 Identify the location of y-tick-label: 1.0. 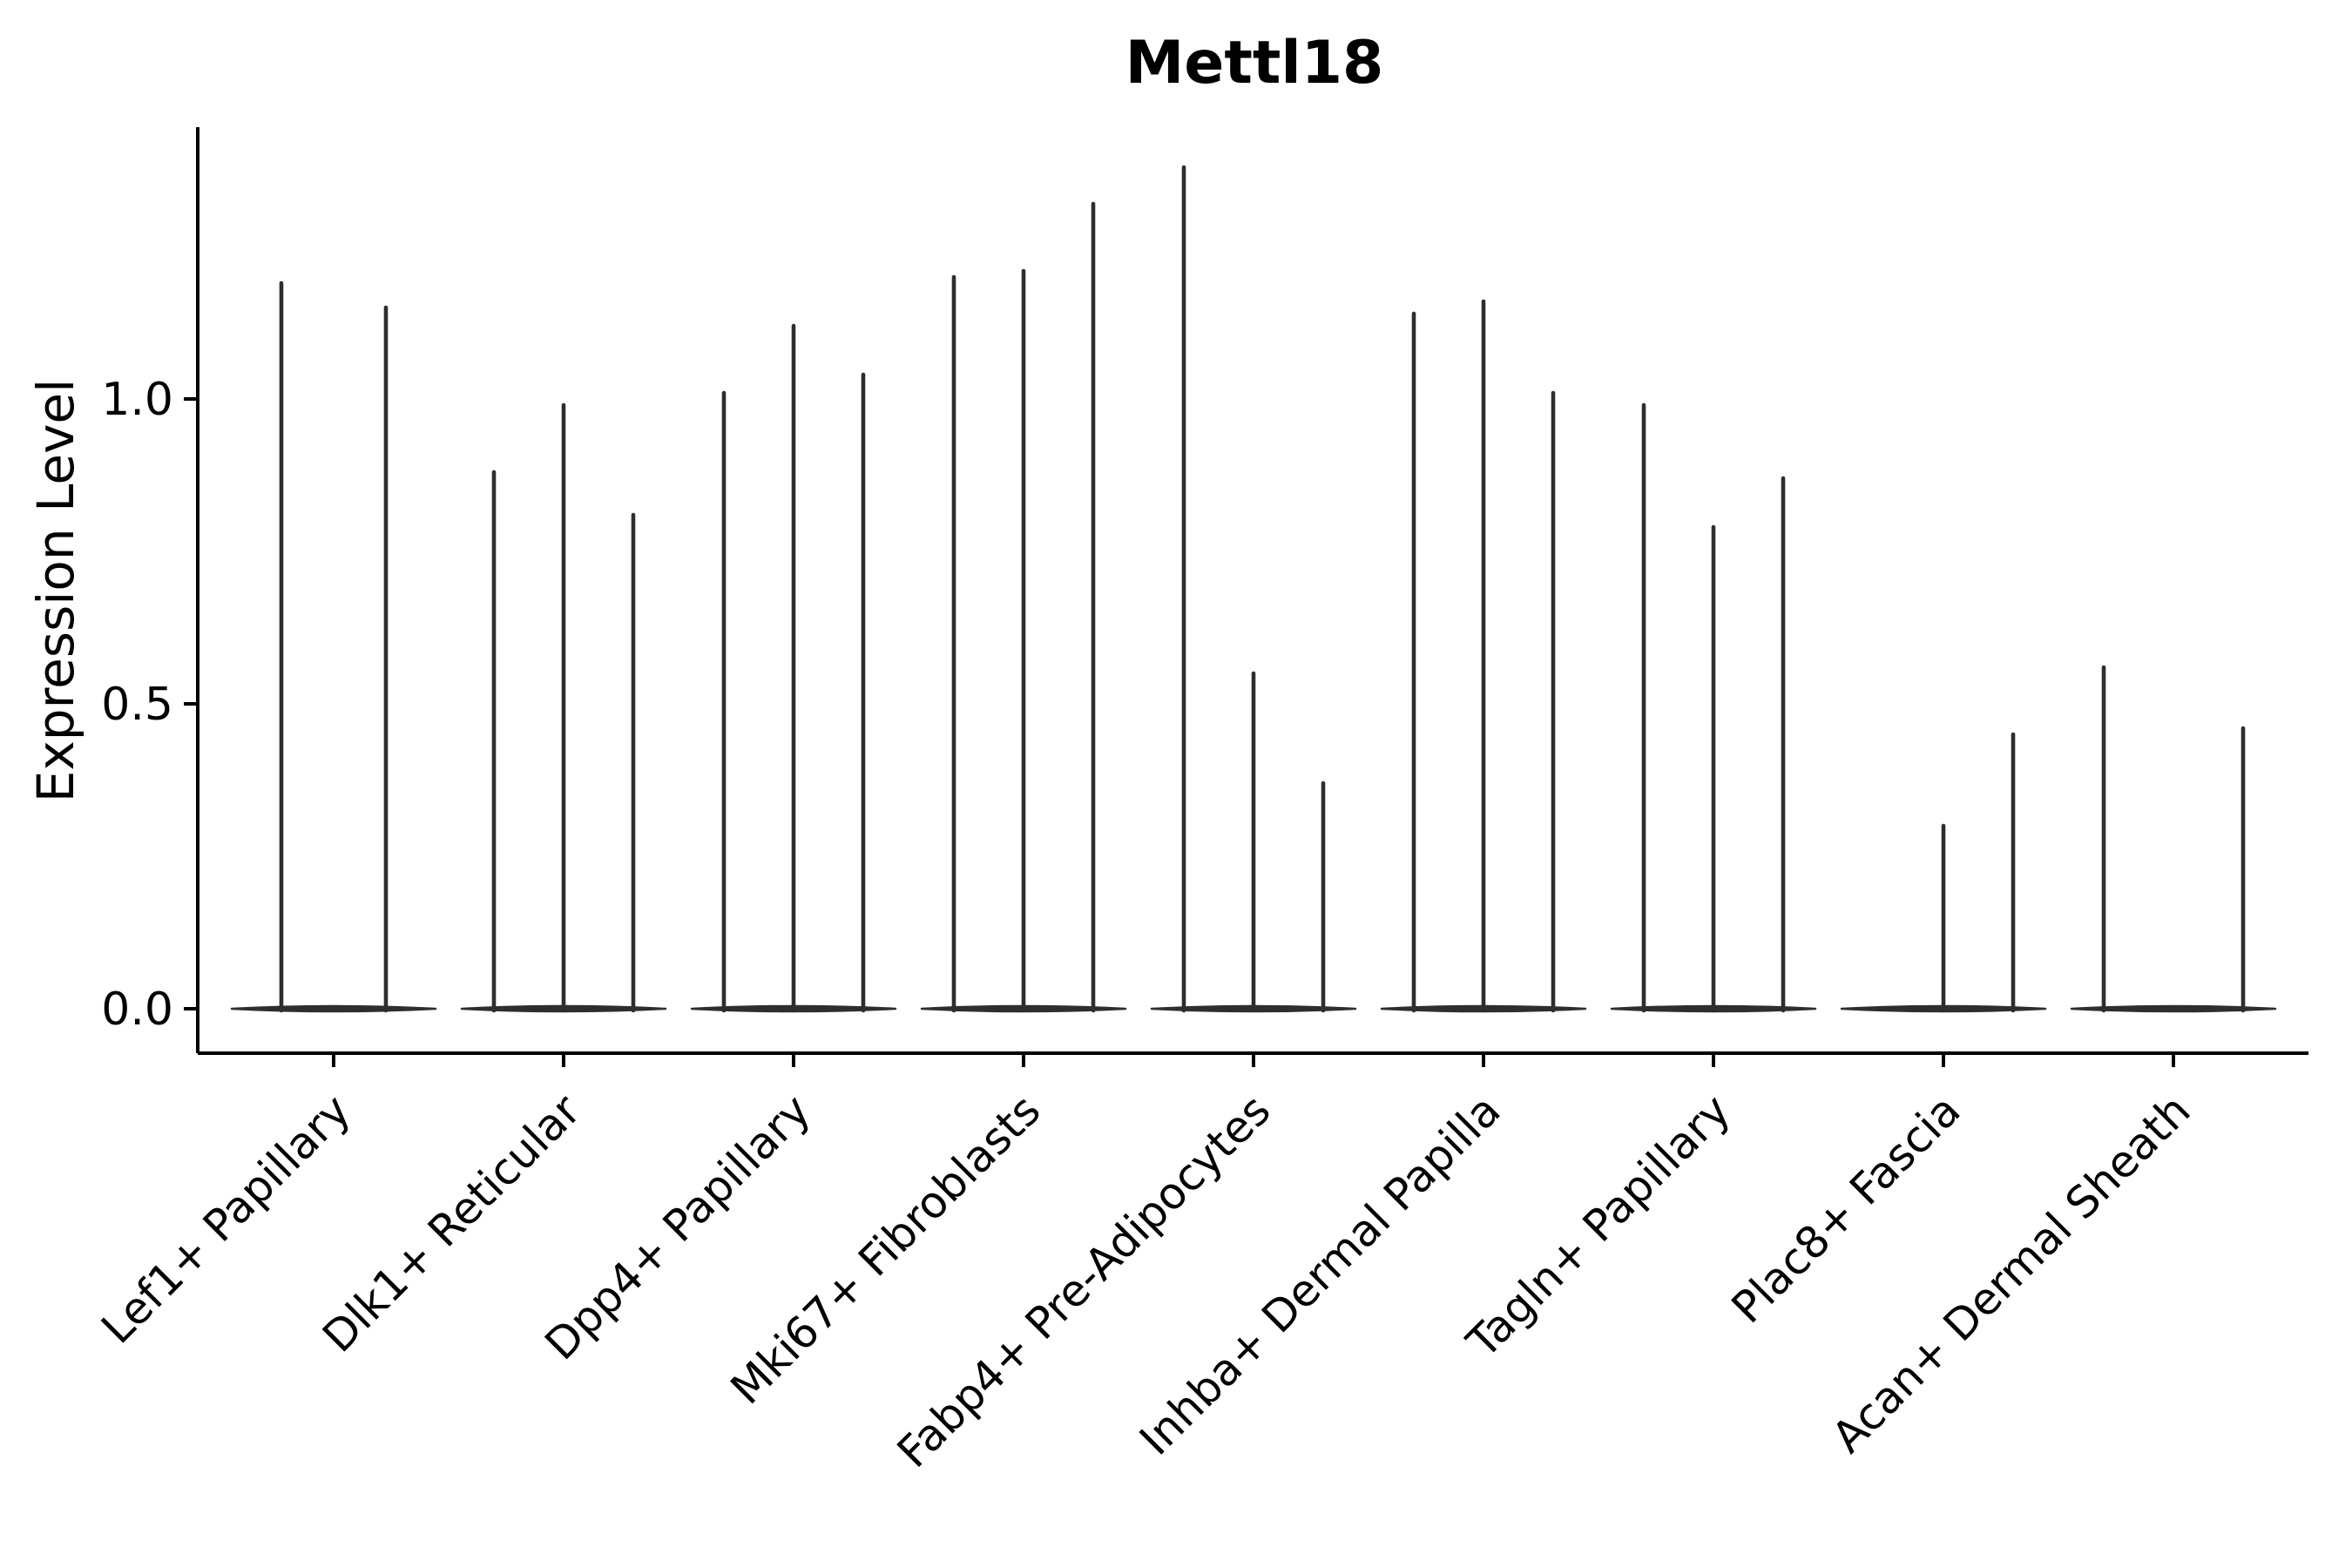
(137, 400).